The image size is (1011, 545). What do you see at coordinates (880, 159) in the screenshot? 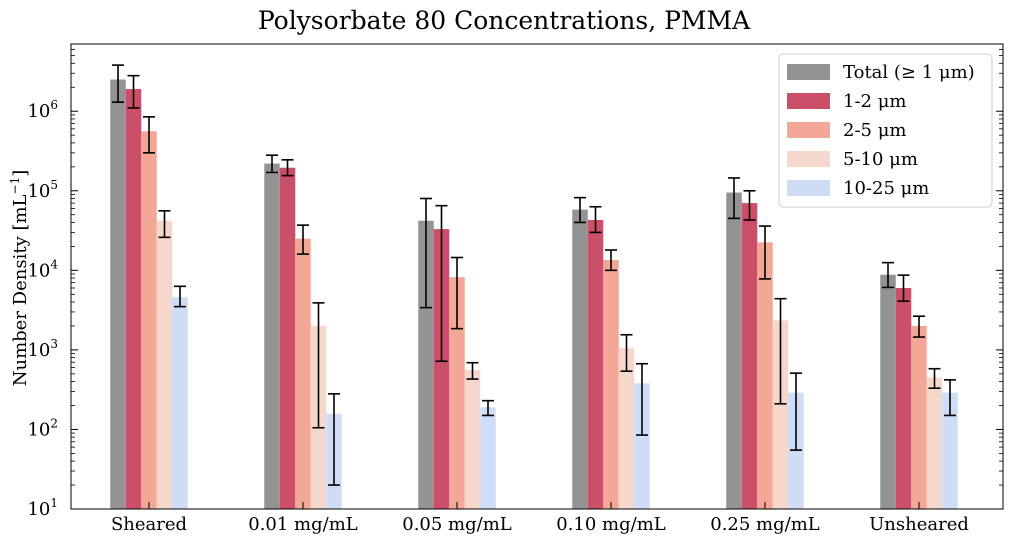
I see `legend-label: 5-10 μm` at bounding box center [880, 159].